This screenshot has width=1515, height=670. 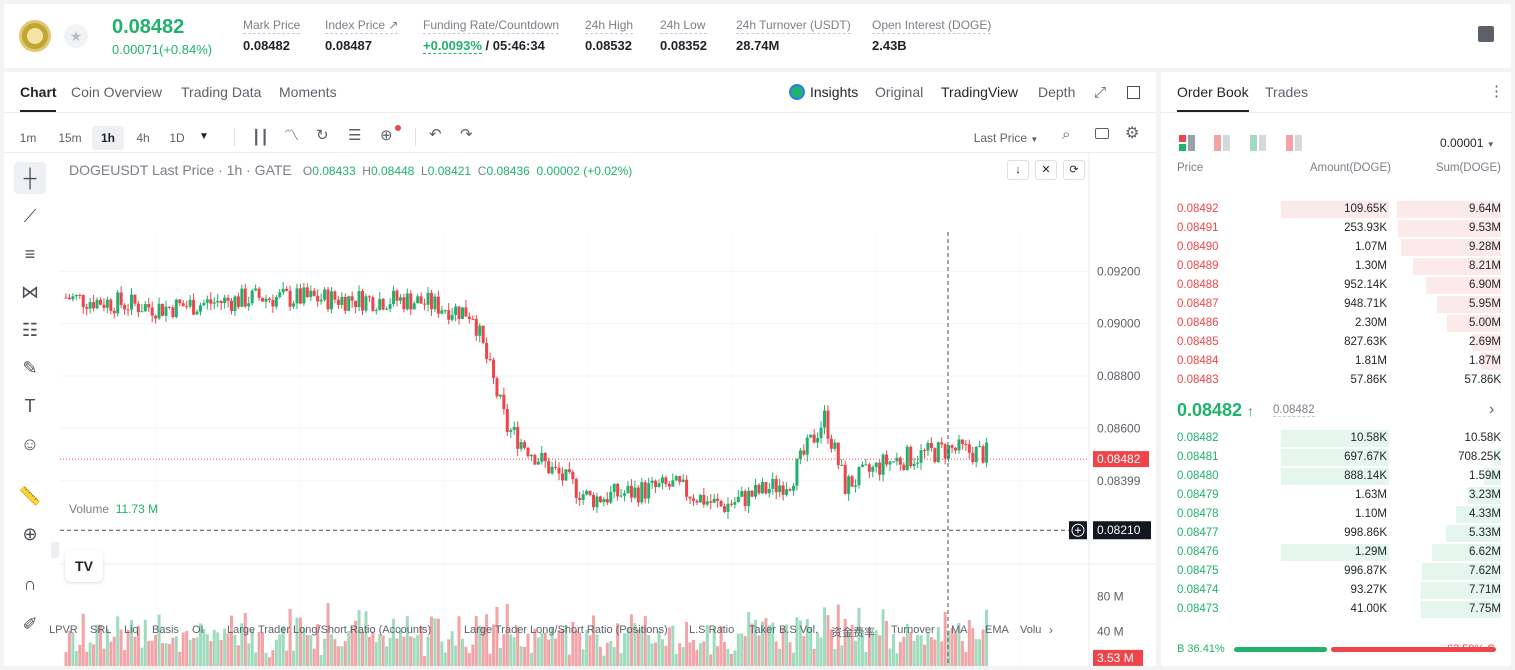 What do you see at coordinates (1339, 380) in the screenshot?
I see `ask-row: 0.08483 57.86K 57.86K` at bounding box center [1339, 380].